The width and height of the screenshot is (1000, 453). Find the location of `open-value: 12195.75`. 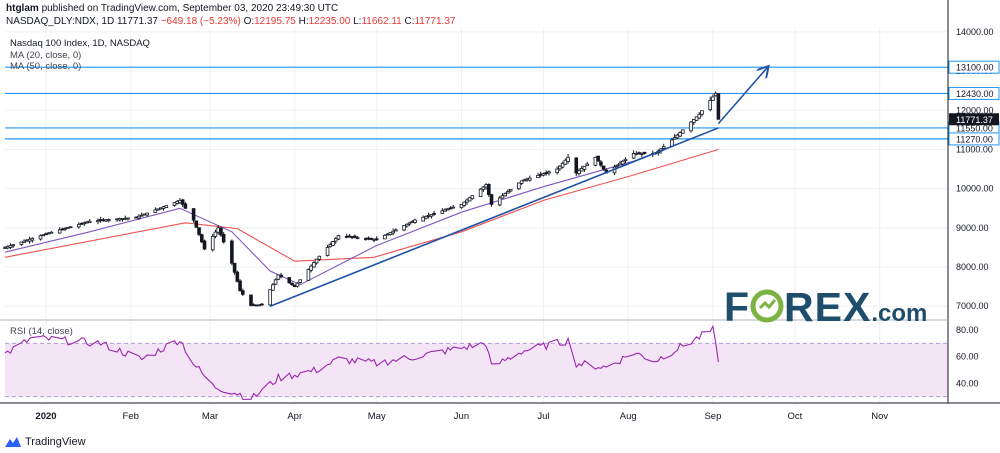

open-value: 12195.75 is located at coordinates (275, 21).